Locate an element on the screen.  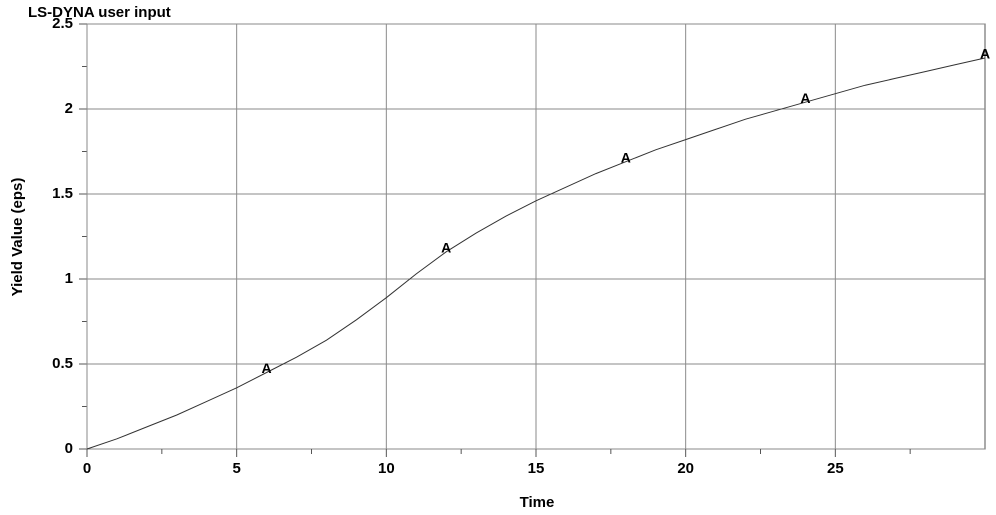
y-tick-label: 1 is located at coordinates (69, 278).